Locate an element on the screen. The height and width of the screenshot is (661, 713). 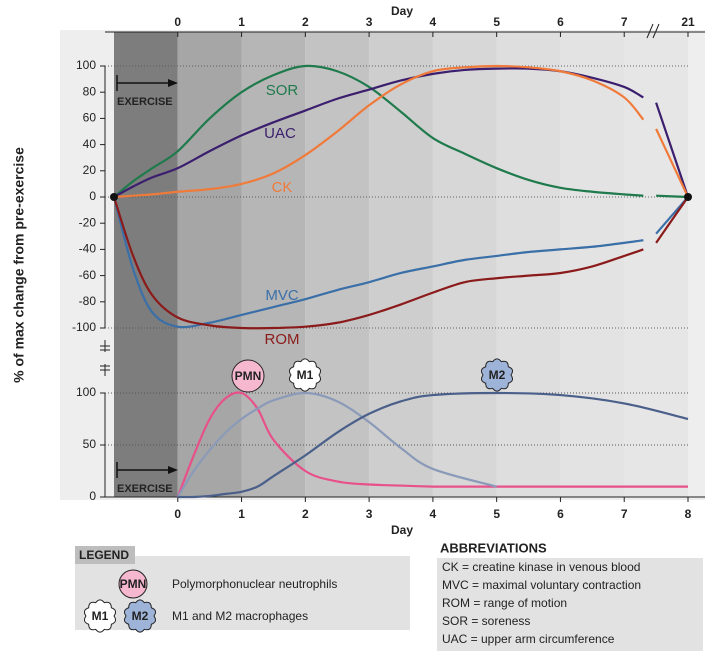
legend-title: LEGEND is located at coordinates (104, 555).